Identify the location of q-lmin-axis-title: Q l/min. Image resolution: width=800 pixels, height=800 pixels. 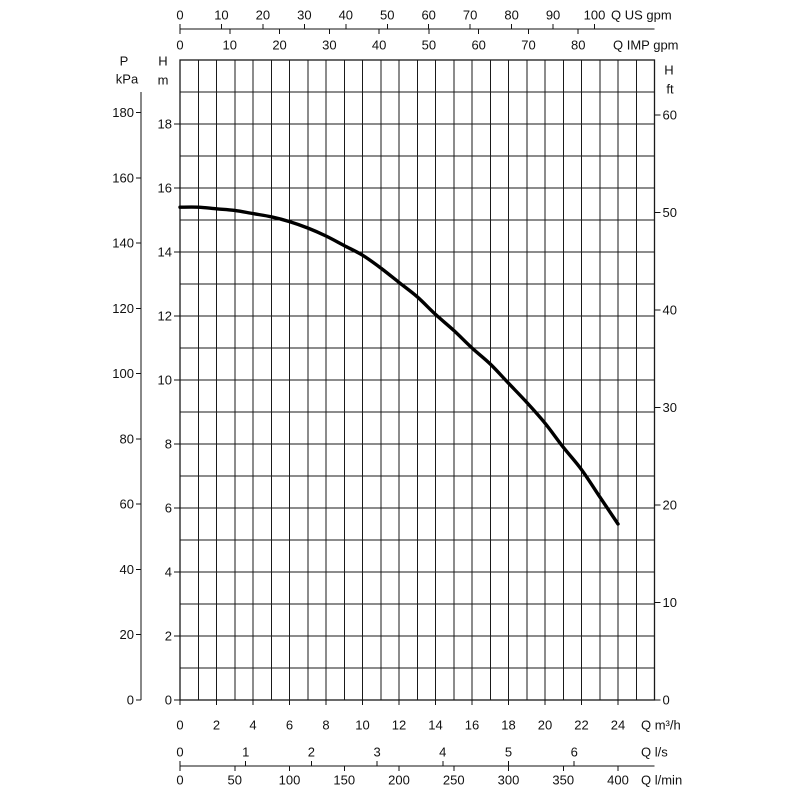
(661, 780).